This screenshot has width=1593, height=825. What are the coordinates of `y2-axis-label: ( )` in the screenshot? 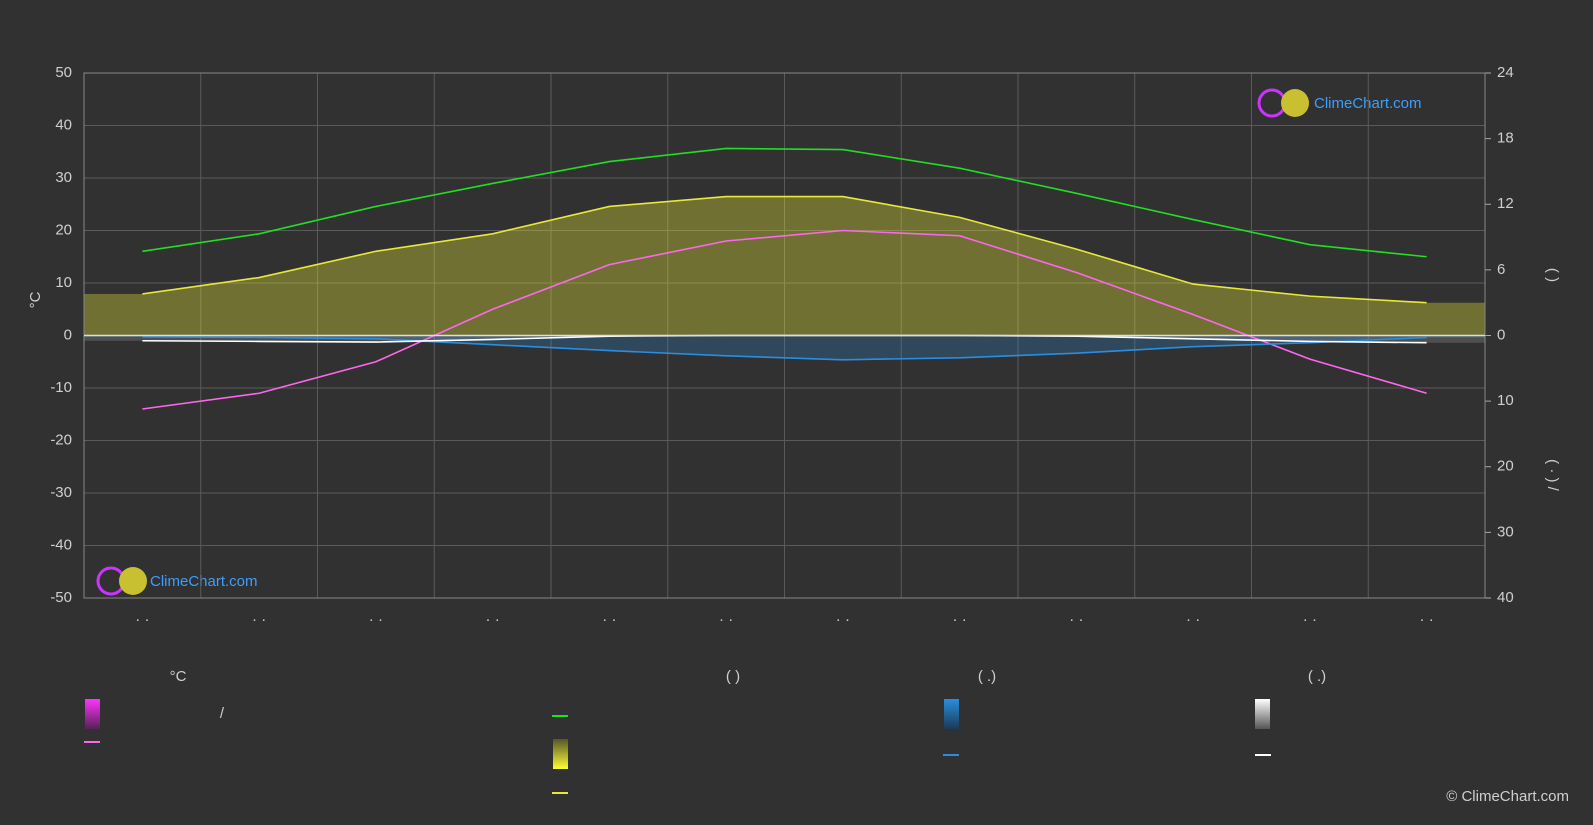 It's located at (1552, 275).